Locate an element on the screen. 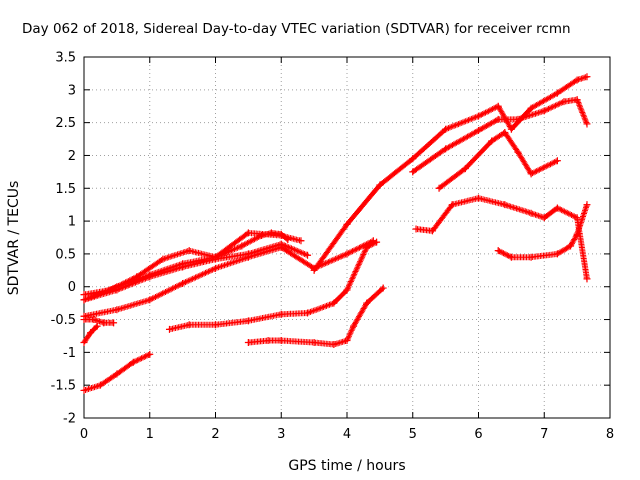 Image resolution: width=640 pixels, height=480 pixels. x-tick-label: 7 is located at coordinates (544, 434).